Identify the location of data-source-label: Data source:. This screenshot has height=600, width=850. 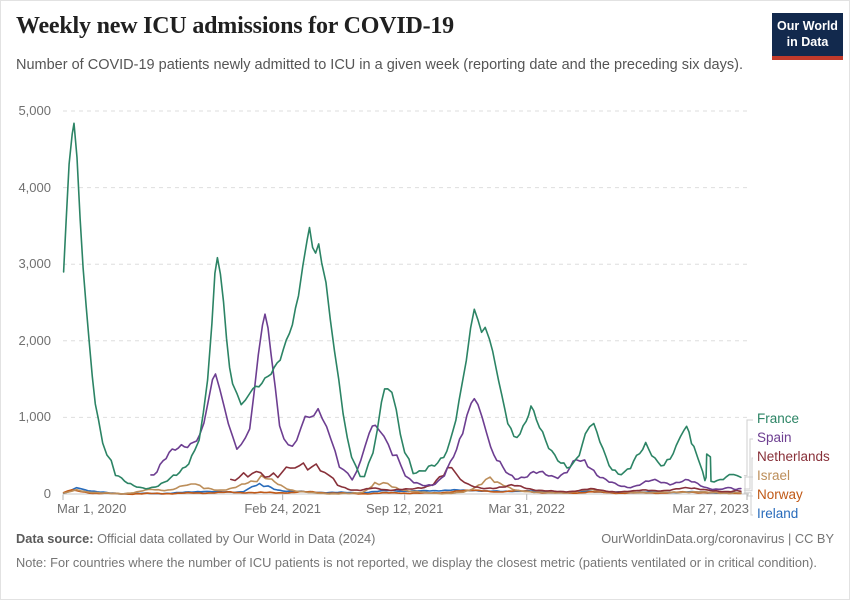
(55, 538).